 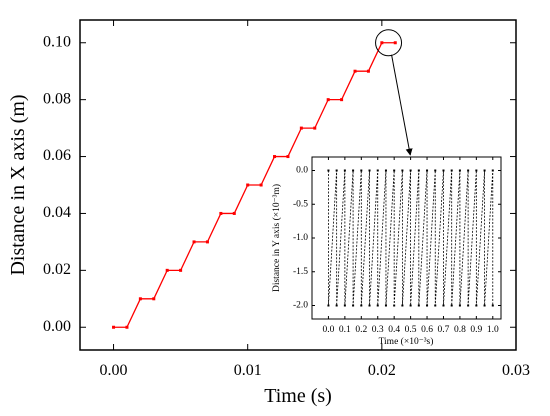 I want to click on inset-x-tick-label: 0.3, so click(x=378, y=330).